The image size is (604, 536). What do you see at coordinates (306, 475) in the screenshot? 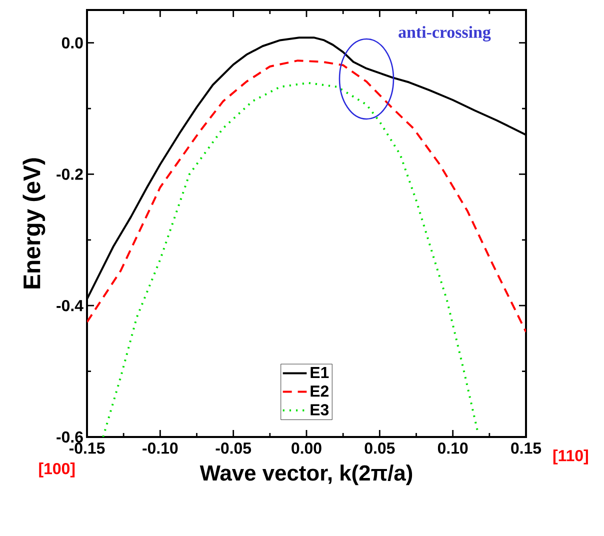
I see `x-axis-title: Wave vector, k(2π/a)` at bounding box center [306, 475].